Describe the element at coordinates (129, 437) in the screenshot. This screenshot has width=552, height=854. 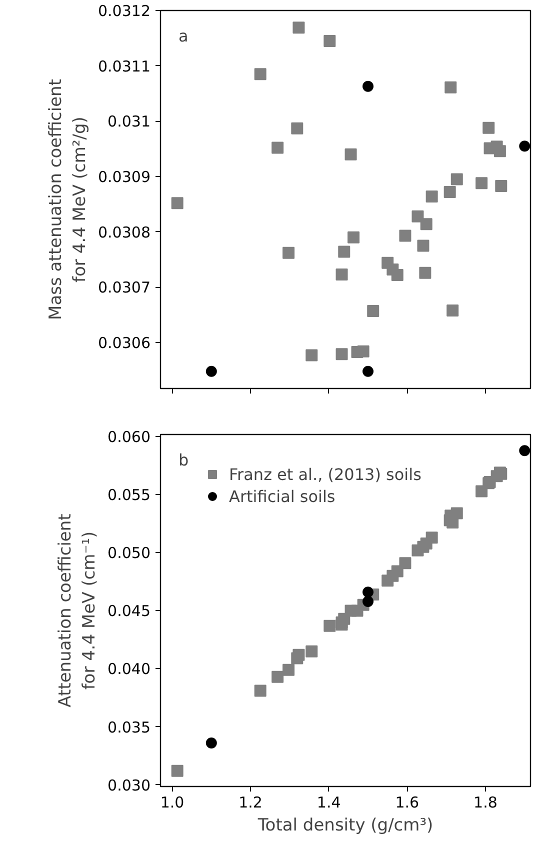
I see `y-tick-label: 0.060` at that location.